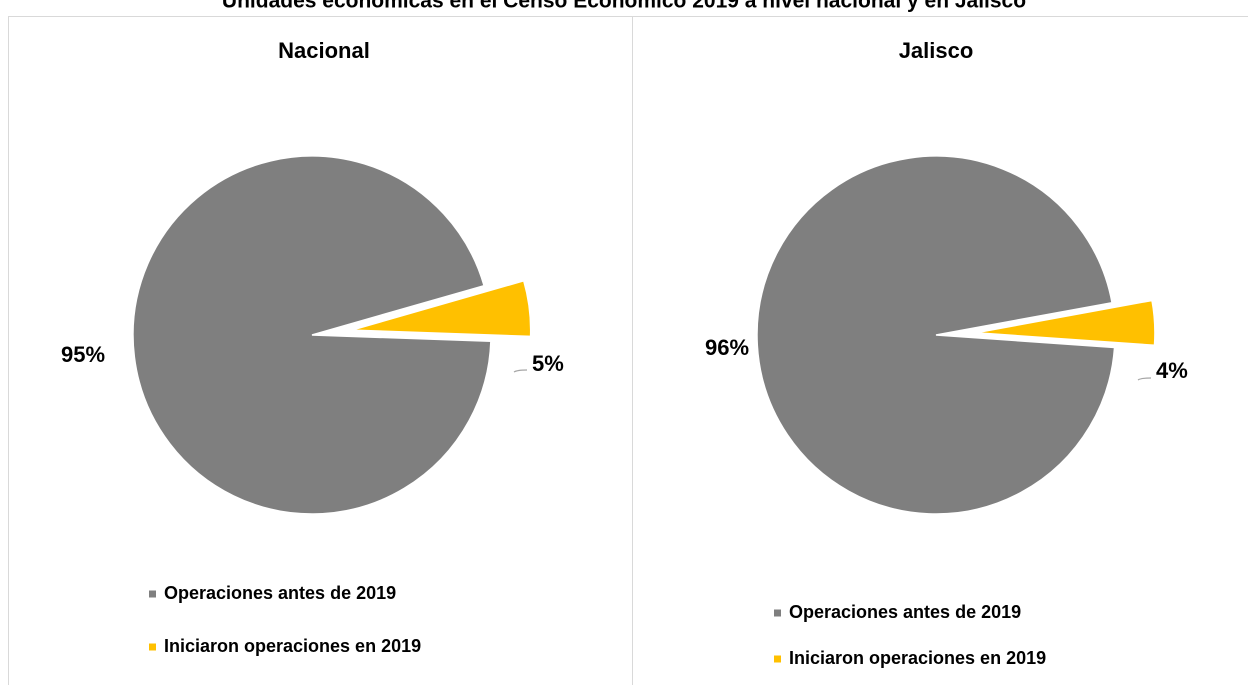 This screenshot has width=1248, height=685. I want to click on data-label: 96%, so click(727, 347).